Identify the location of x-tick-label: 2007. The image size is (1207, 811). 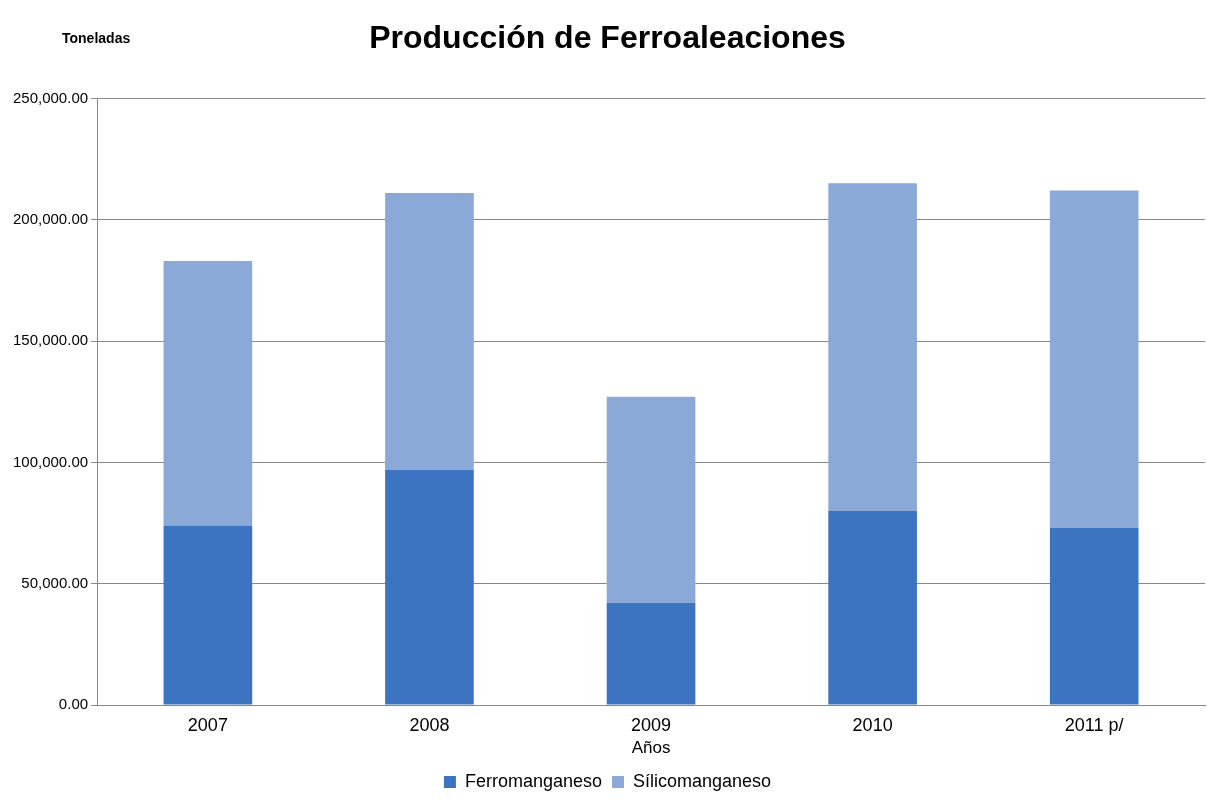
(207, 724).